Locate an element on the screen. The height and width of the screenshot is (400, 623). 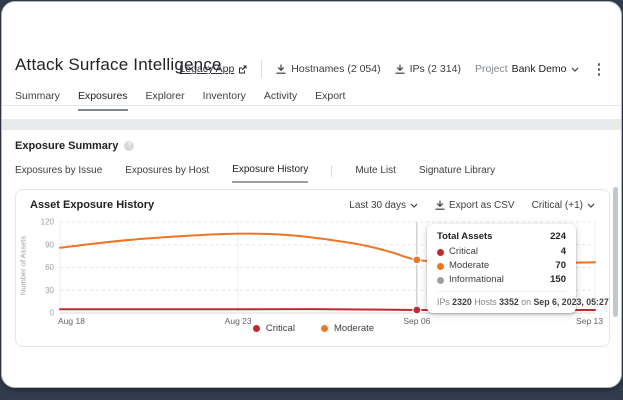
chart-legend: Critical Moderate is located at coordinates (313, 328).